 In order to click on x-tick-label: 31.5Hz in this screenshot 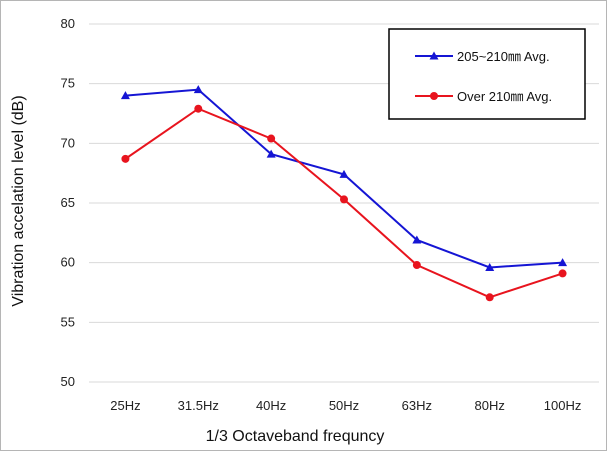, I will do `click(198, 405)`.